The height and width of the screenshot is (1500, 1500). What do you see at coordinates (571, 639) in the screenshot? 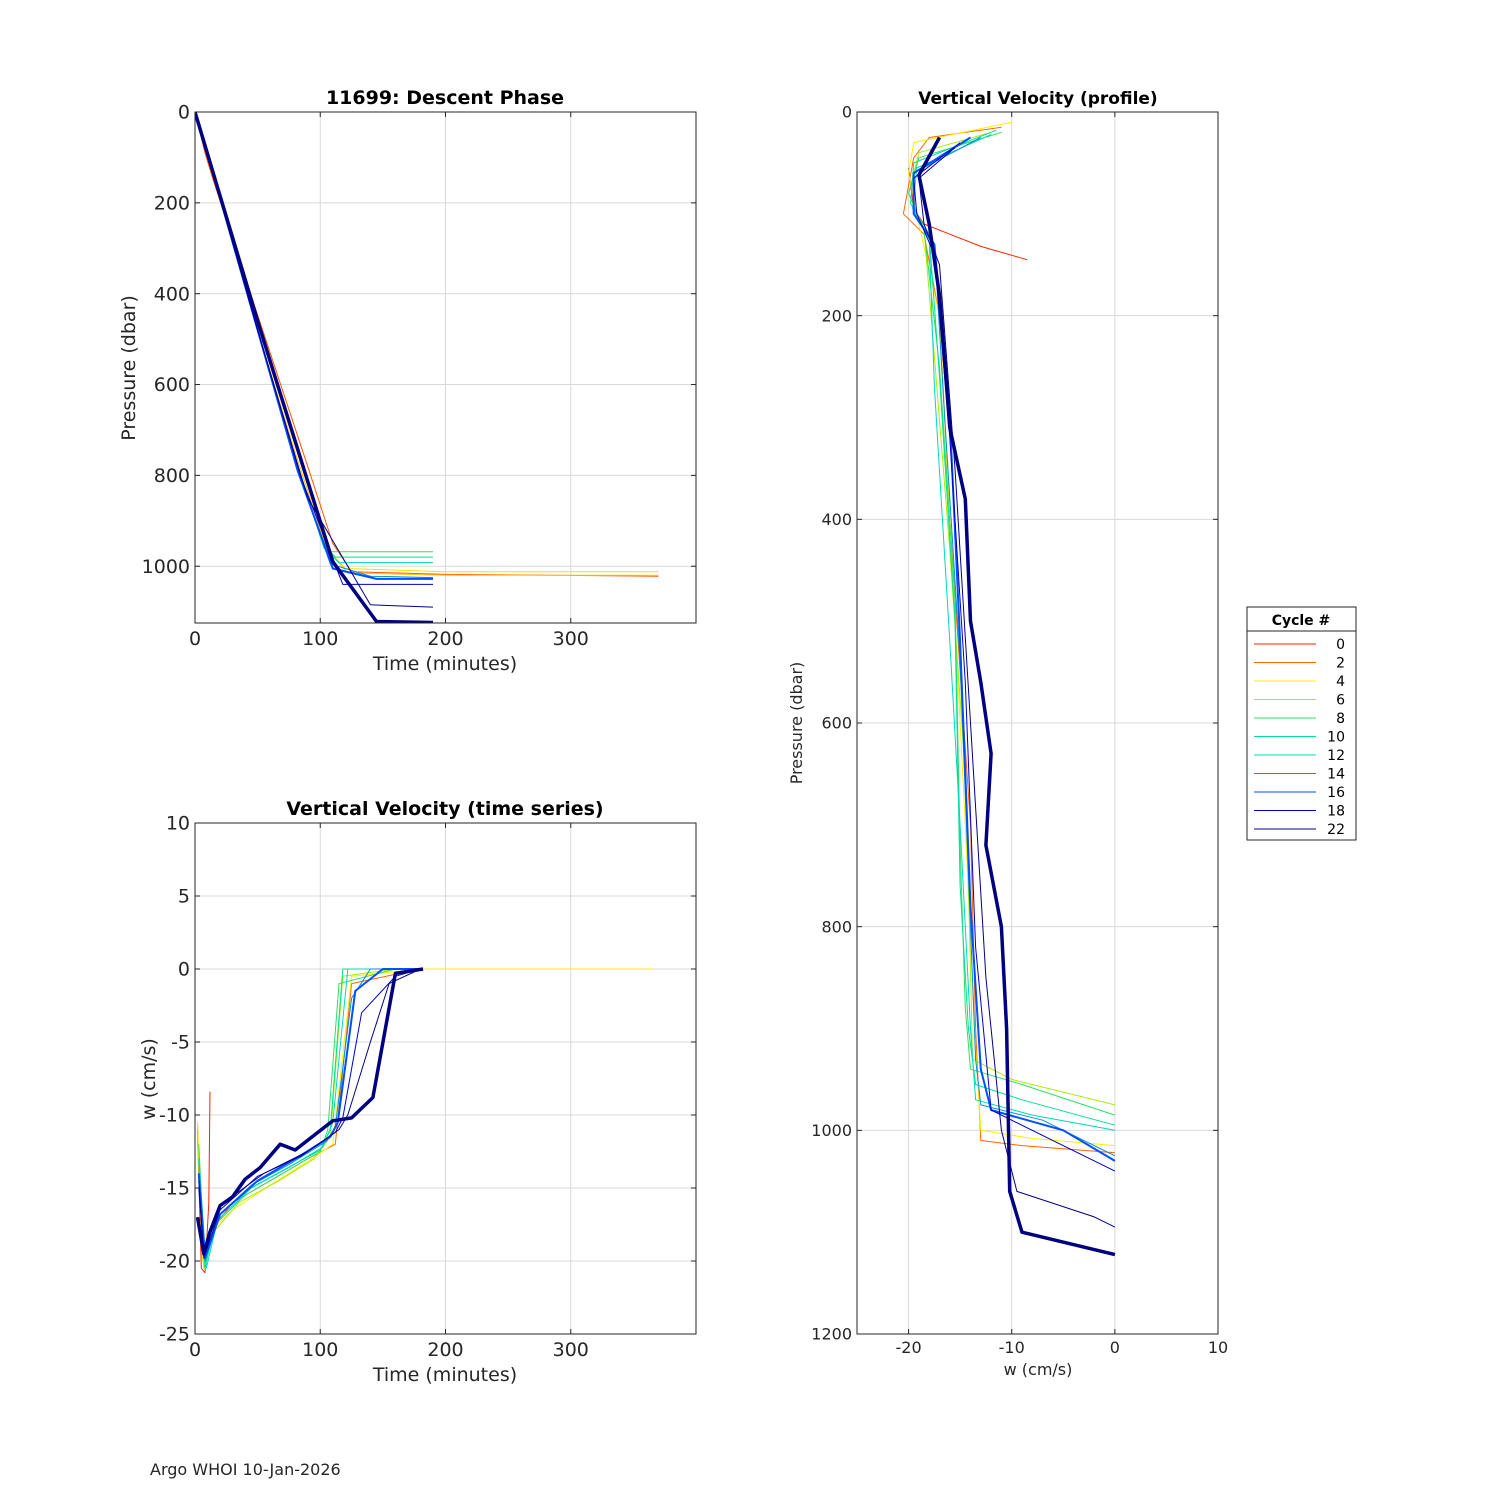
I see `descent-xtick-label: 300` at bounding box center [571, 639].